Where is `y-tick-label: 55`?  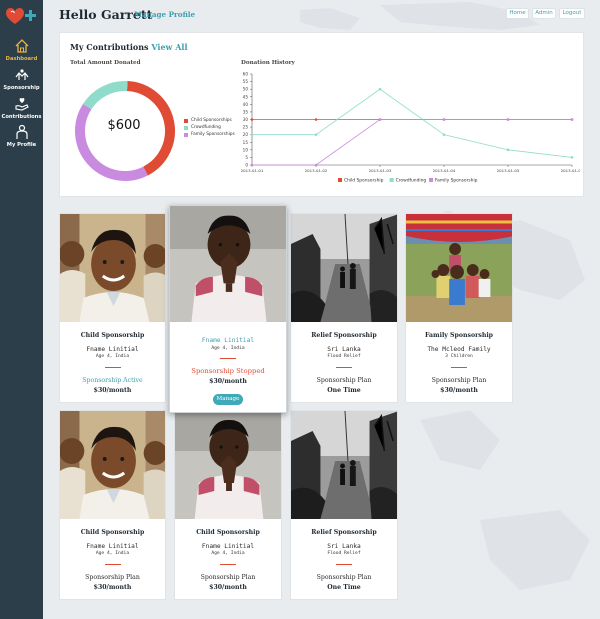
y-tick-label: 55 is located at coordinates (246, 81).